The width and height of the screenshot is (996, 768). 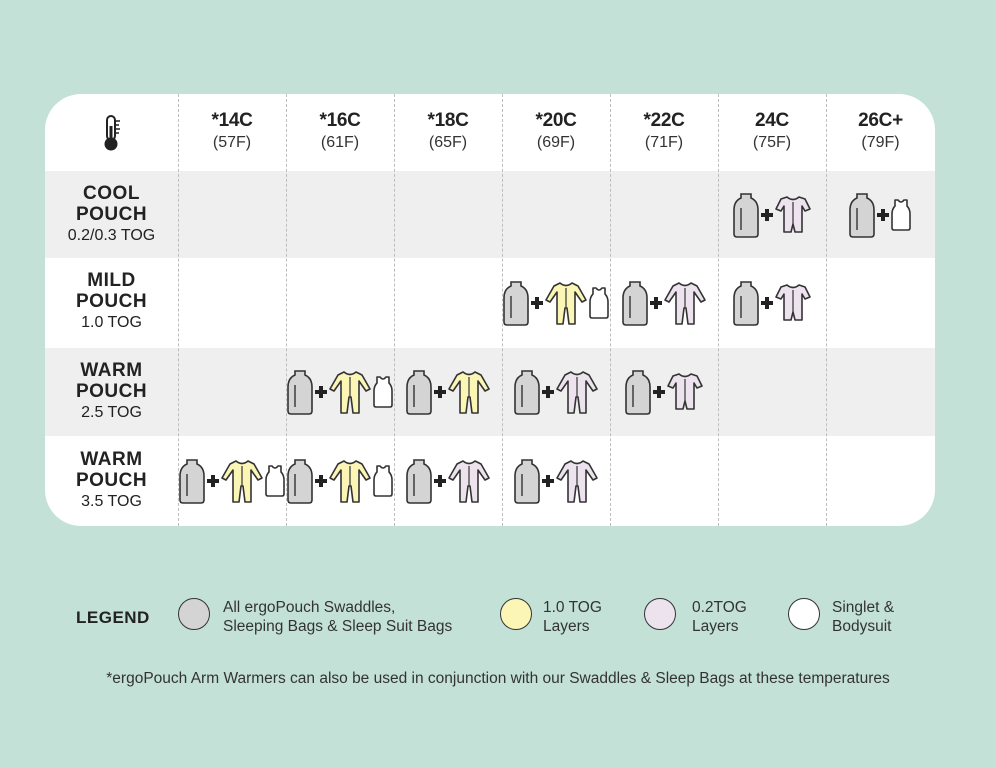 What do you see at coordinates (111, 235) in the screenshot?
I see `row-tog: 0.2/0.3 TOG` at bounding box center [111, 235].